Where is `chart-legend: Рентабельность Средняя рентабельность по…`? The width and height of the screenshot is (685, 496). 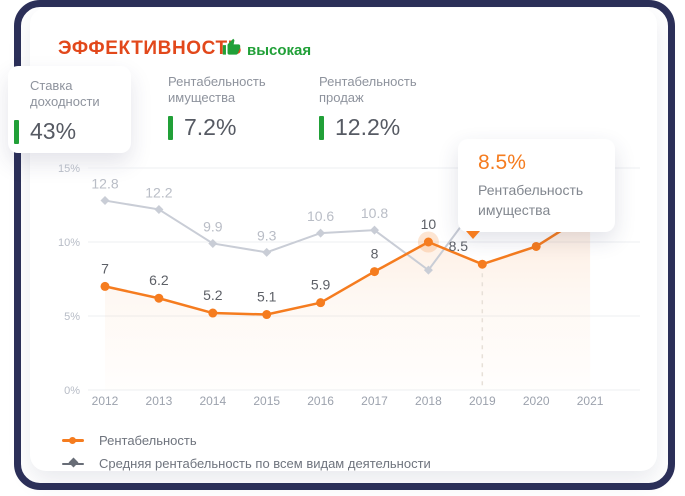
chart-legend: Рентабельность Средняя рентабельность по… is located at coordinates (246, 452).